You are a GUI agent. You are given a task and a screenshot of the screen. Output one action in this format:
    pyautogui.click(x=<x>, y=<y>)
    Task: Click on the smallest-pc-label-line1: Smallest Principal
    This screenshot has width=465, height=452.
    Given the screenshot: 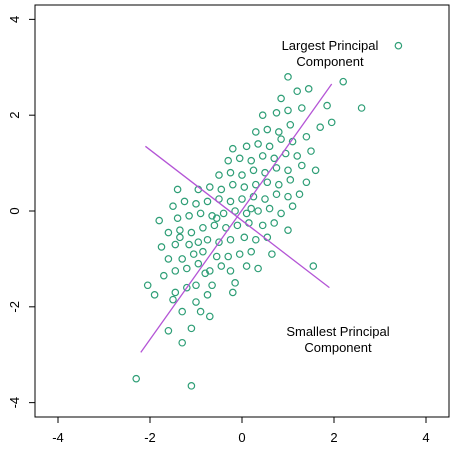 What is the action you would take?
    pyautogui.click(x=337, y=331)
    